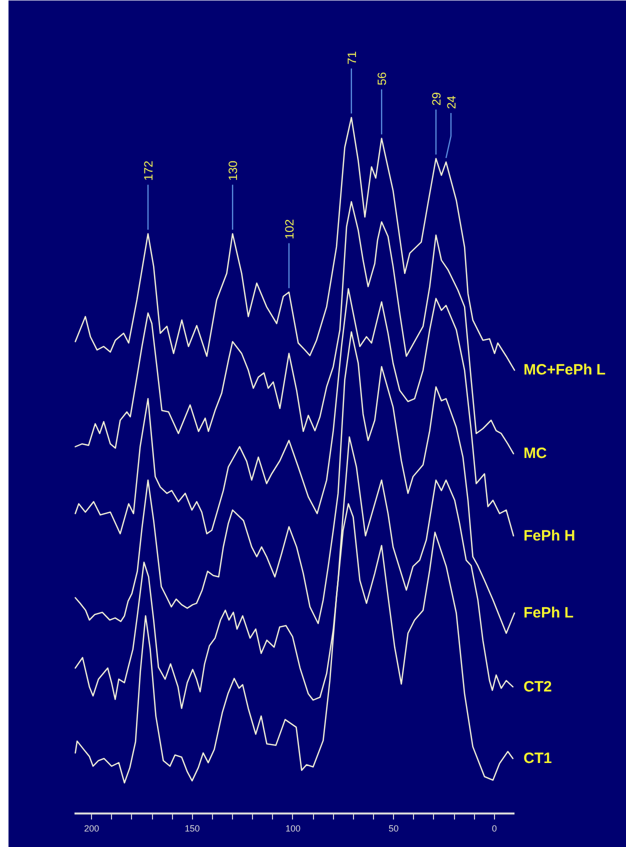  I want to click on x-tick-label: 150, so click(192, 829).